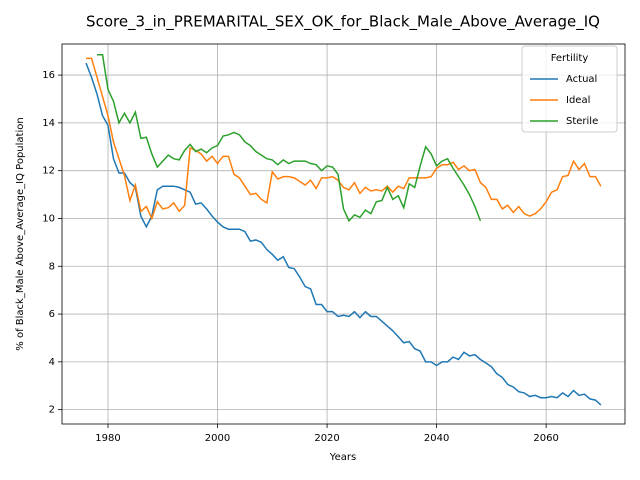 This screenshot has width=640, height=480. I want to click on legend-label: Sterile, so click(582, 121).